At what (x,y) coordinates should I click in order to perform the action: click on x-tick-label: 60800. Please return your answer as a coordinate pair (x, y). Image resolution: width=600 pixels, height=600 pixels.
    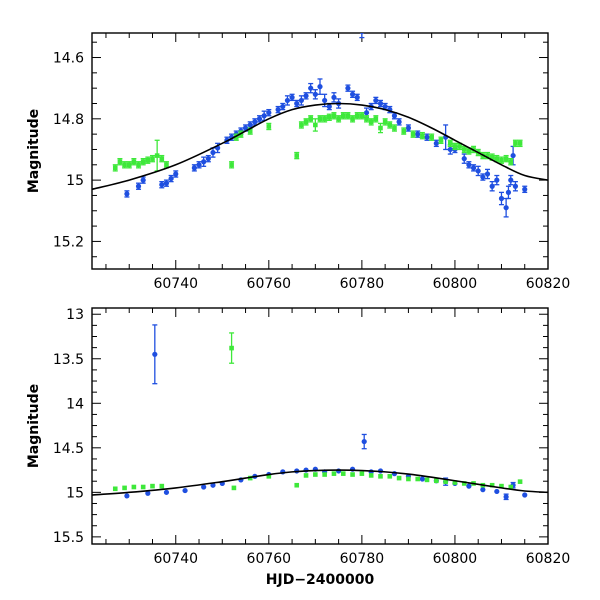
    Looking at the image, I should click on (455, 284).